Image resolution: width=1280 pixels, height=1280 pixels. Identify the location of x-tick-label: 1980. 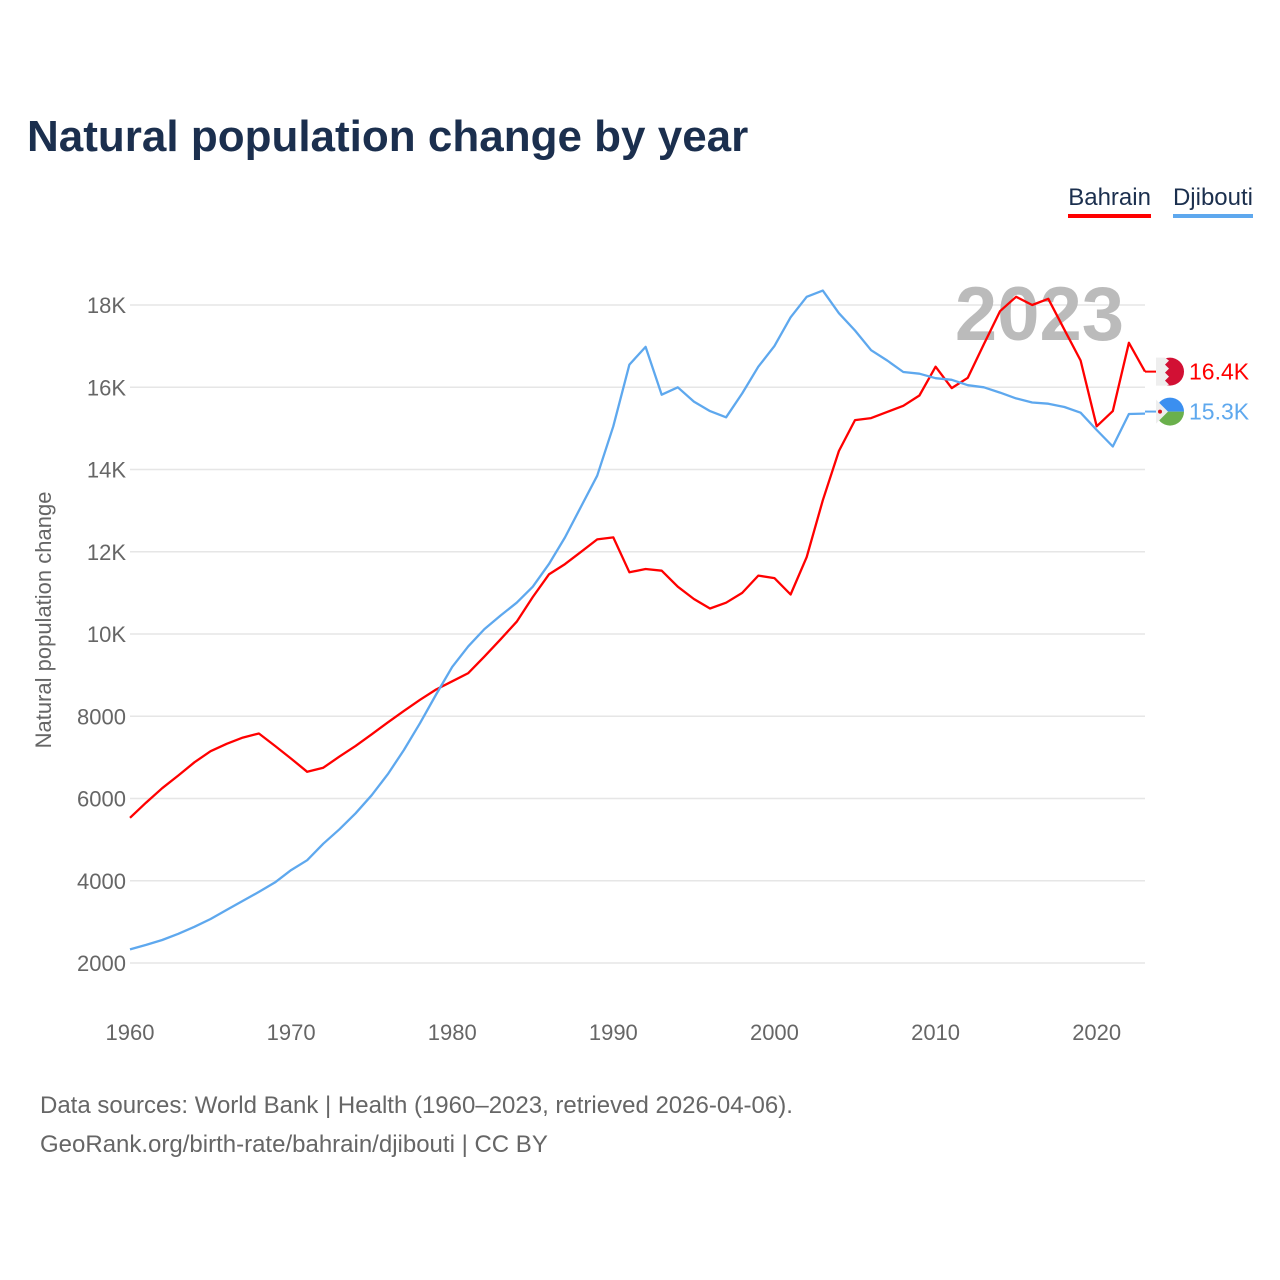
(452, 1032).